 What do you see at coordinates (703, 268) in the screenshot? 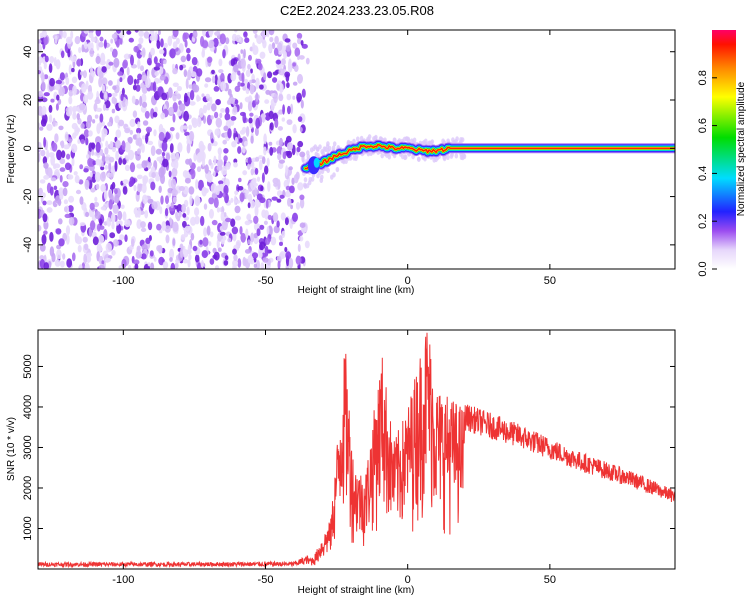
I see `colorbar-tick-label: 0.0` at bounding box center [703, 268].